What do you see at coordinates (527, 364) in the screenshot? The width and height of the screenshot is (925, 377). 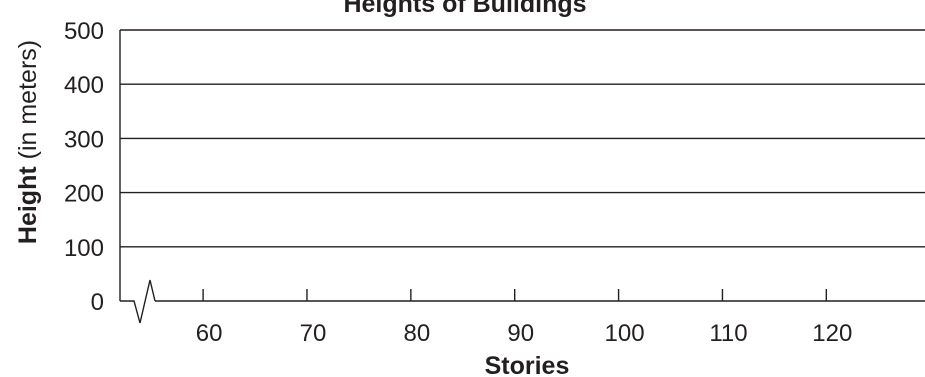 I see `x-axis-title: Stories` at bounding box center [527, 364].